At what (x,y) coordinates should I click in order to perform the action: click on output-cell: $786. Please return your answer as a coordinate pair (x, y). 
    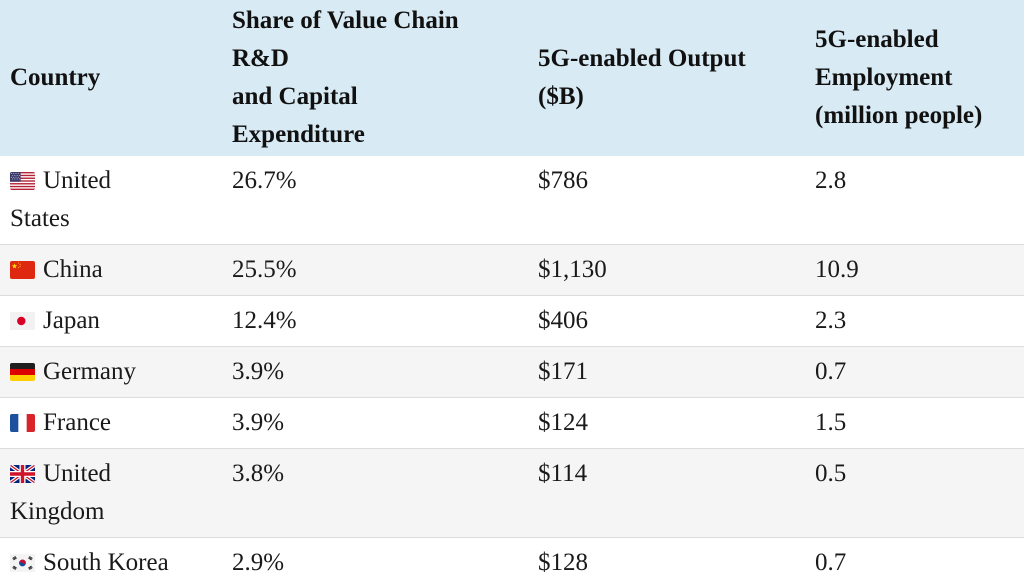
    Looking at the image, I should click on (563, 180).